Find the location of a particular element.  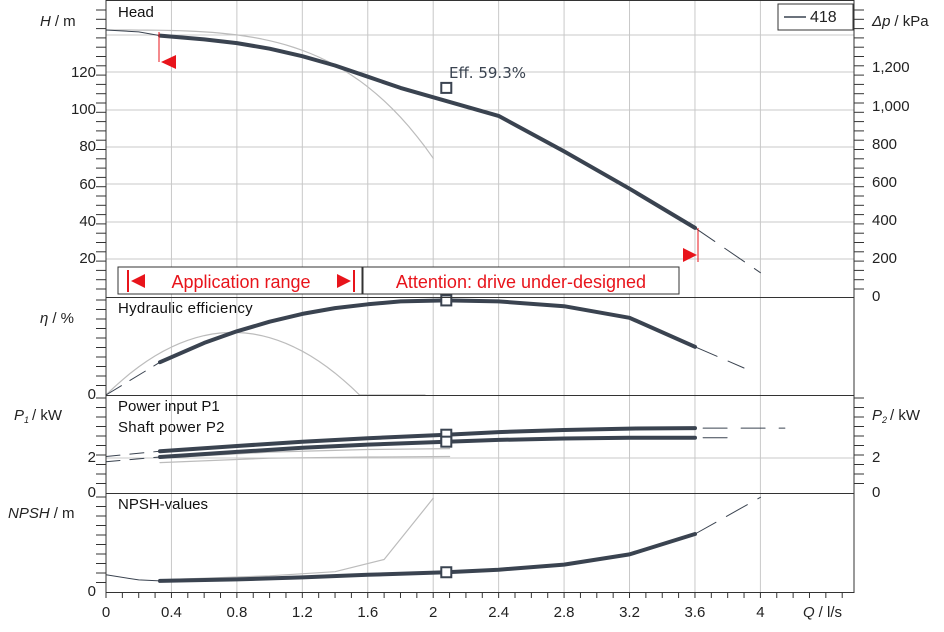

x-tick-label: 3.2 is located at coordinates (629, 612).